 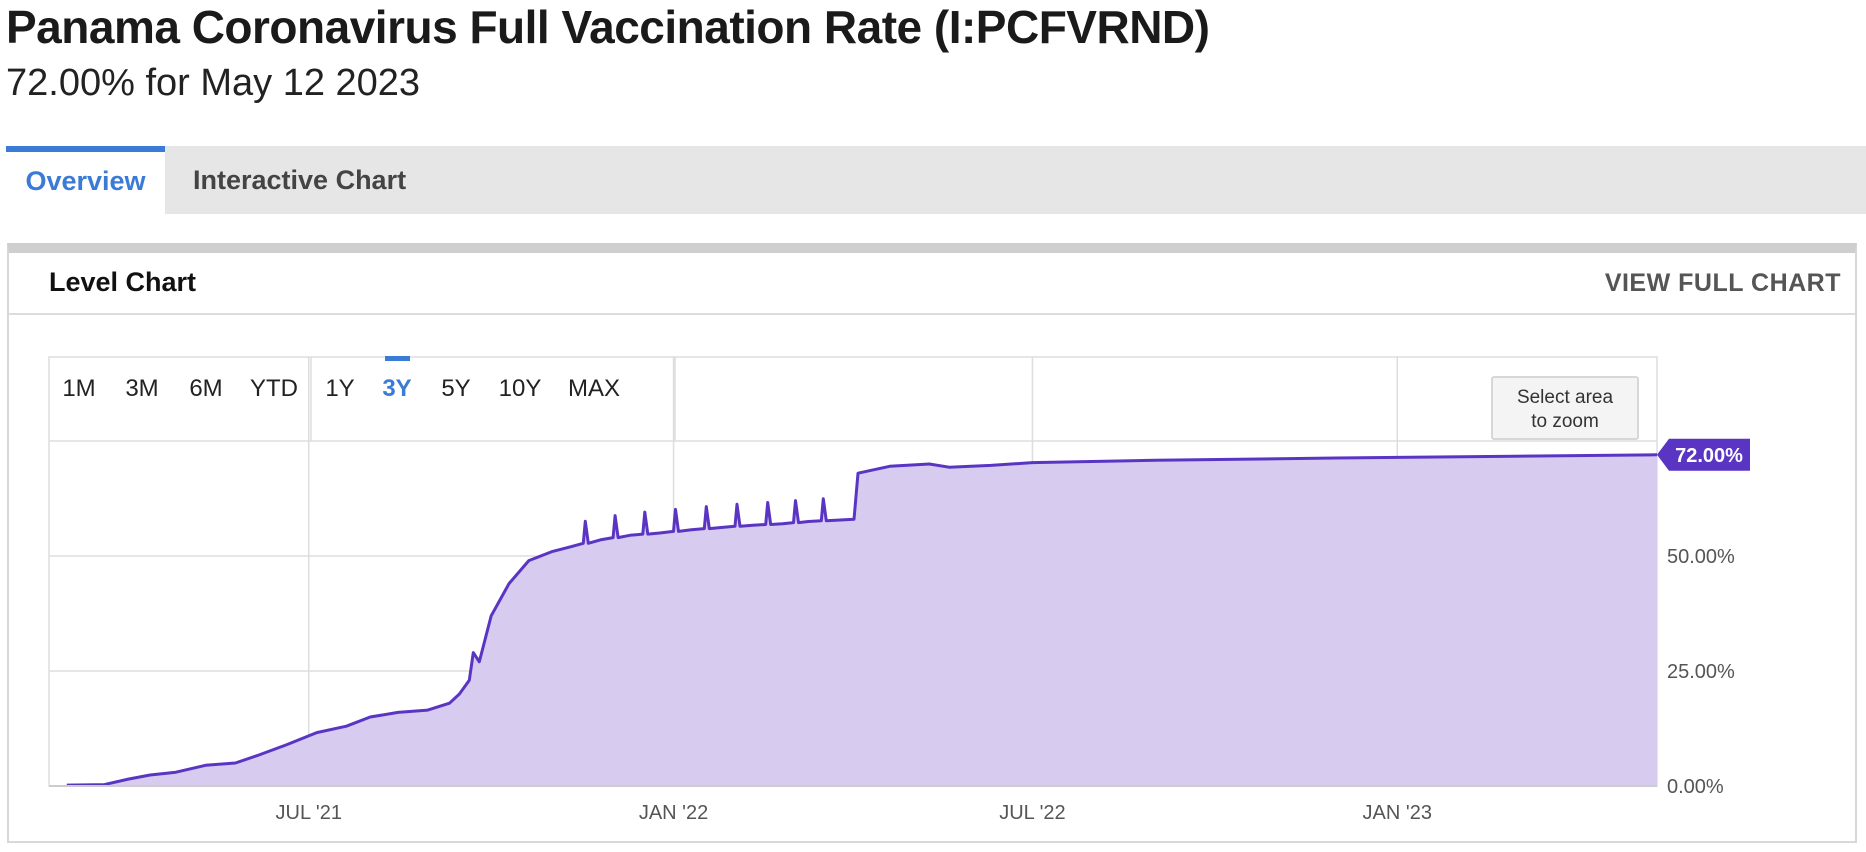 What do you see at coordinates (1722, 283) in the screenshot?
I see `view-full-chart-link: VIEW FULL CHART` at bounding box center [1722, 283].